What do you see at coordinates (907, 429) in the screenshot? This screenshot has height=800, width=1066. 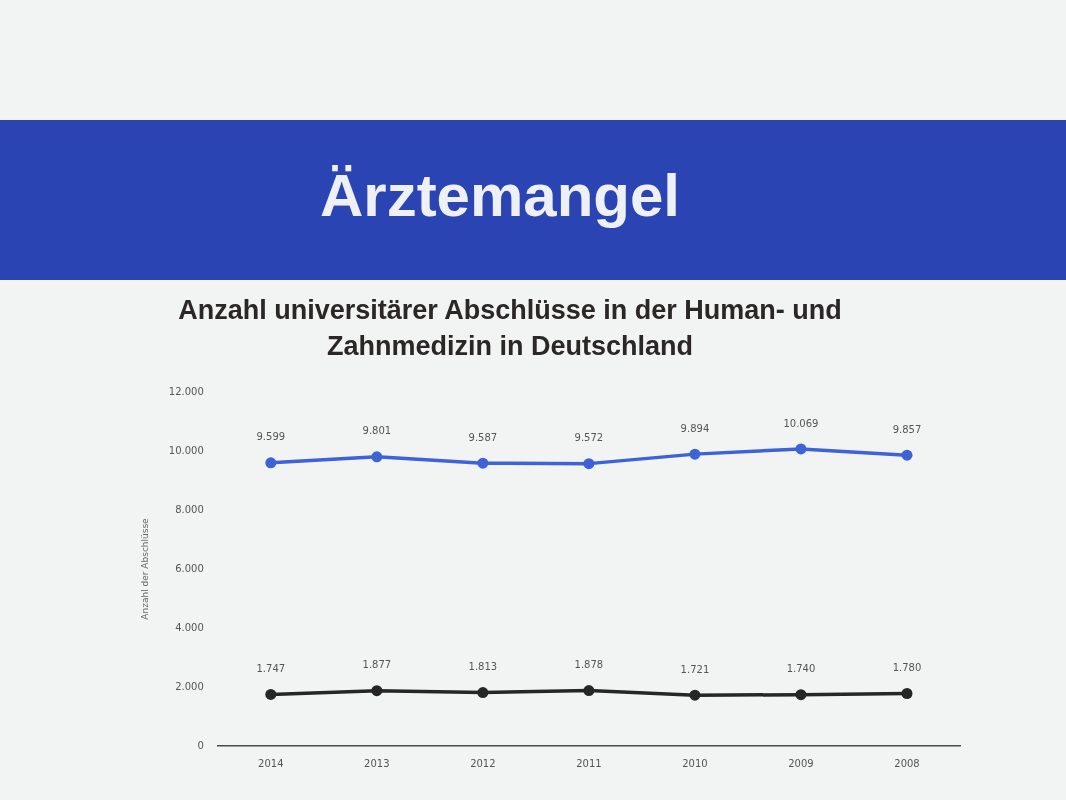 I see `data-label: 9.857` at bounding box center [907, 429].